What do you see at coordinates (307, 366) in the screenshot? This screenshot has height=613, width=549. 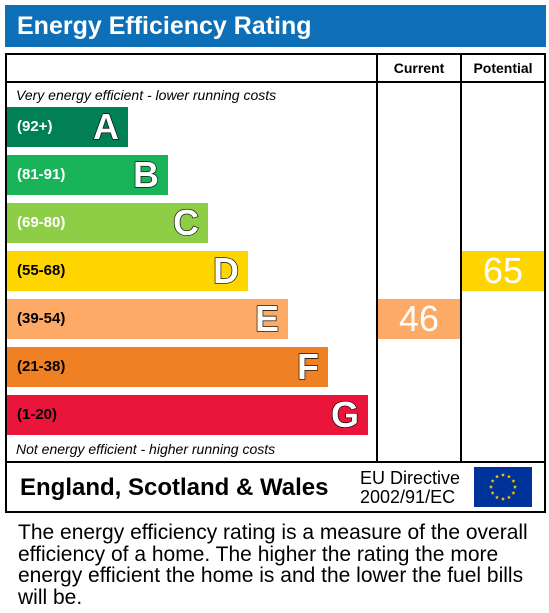 I see `band-letter: F` at bounding box center [307, 366].